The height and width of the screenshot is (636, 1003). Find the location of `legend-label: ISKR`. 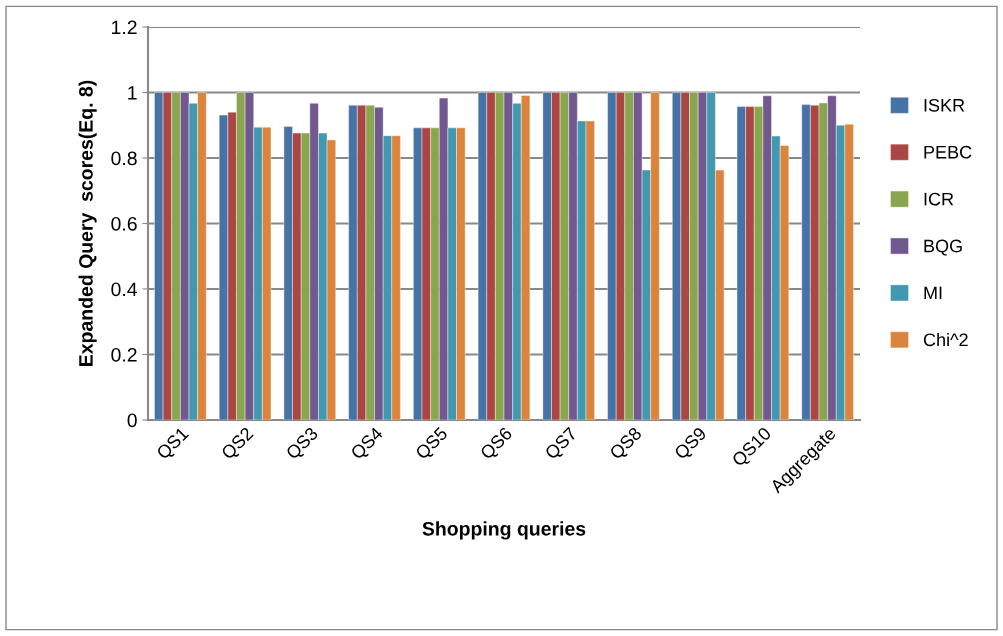

legend-label: ISKR is located at coordinates (944, 105).